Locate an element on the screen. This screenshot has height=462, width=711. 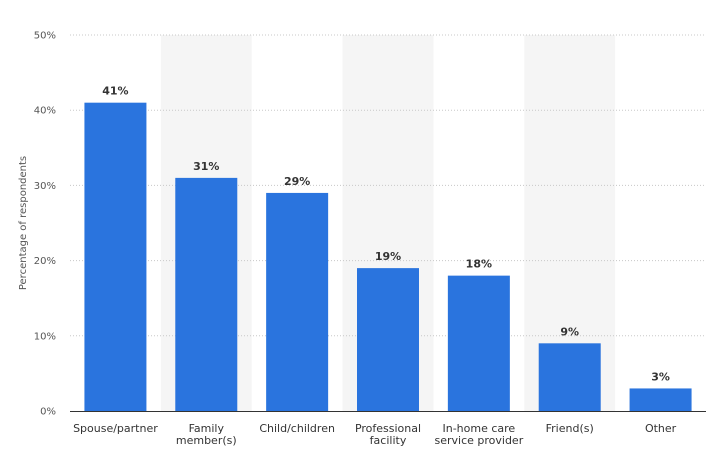
value-label-5: 9% is located at coordinates (569, 331).